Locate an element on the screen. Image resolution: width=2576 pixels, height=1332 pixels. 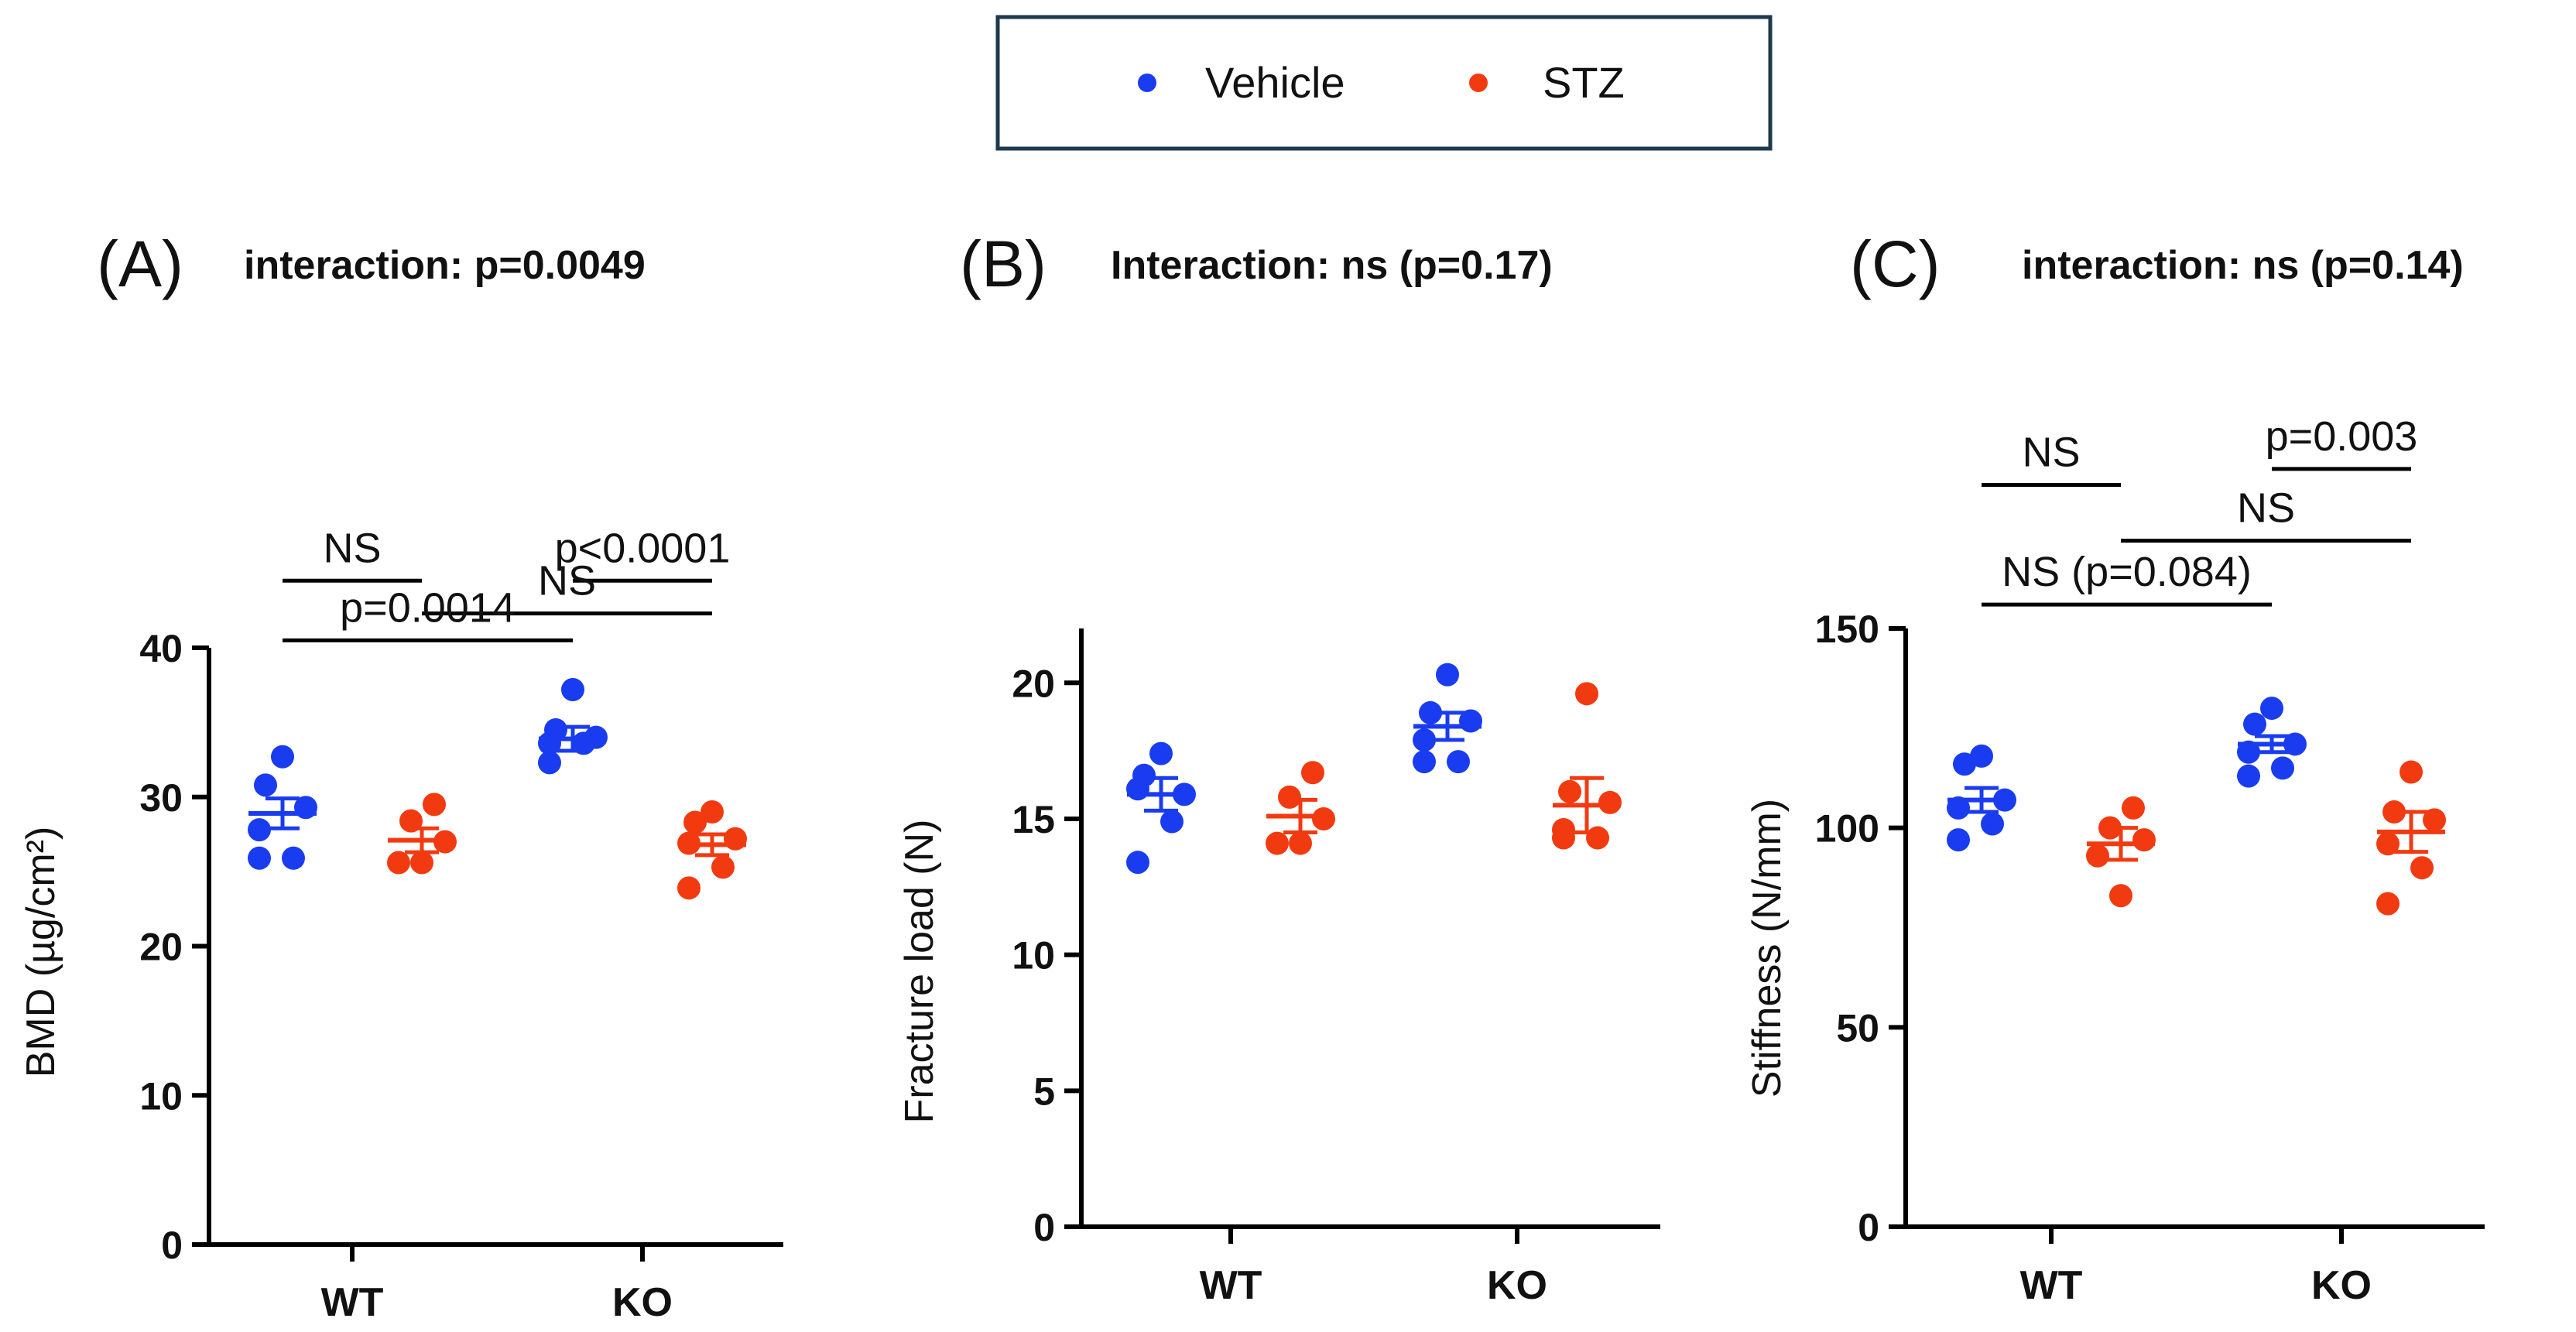
panel-a-ytick-label: 0 is located at coordinates (172, 1245).